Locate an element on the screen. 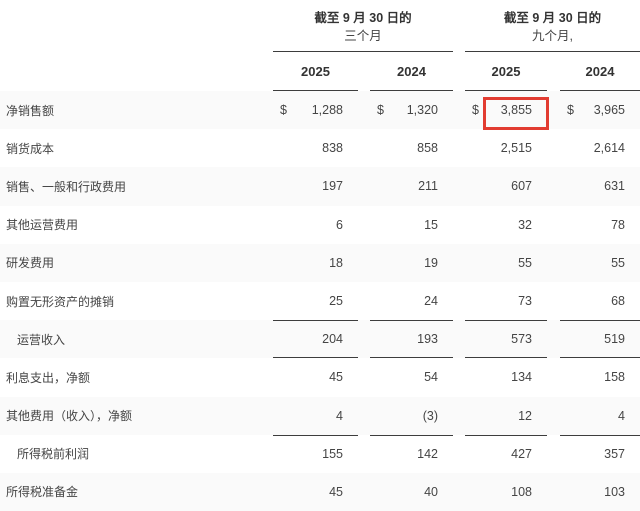  value-text: 4 is located at coordinates (621, 415).